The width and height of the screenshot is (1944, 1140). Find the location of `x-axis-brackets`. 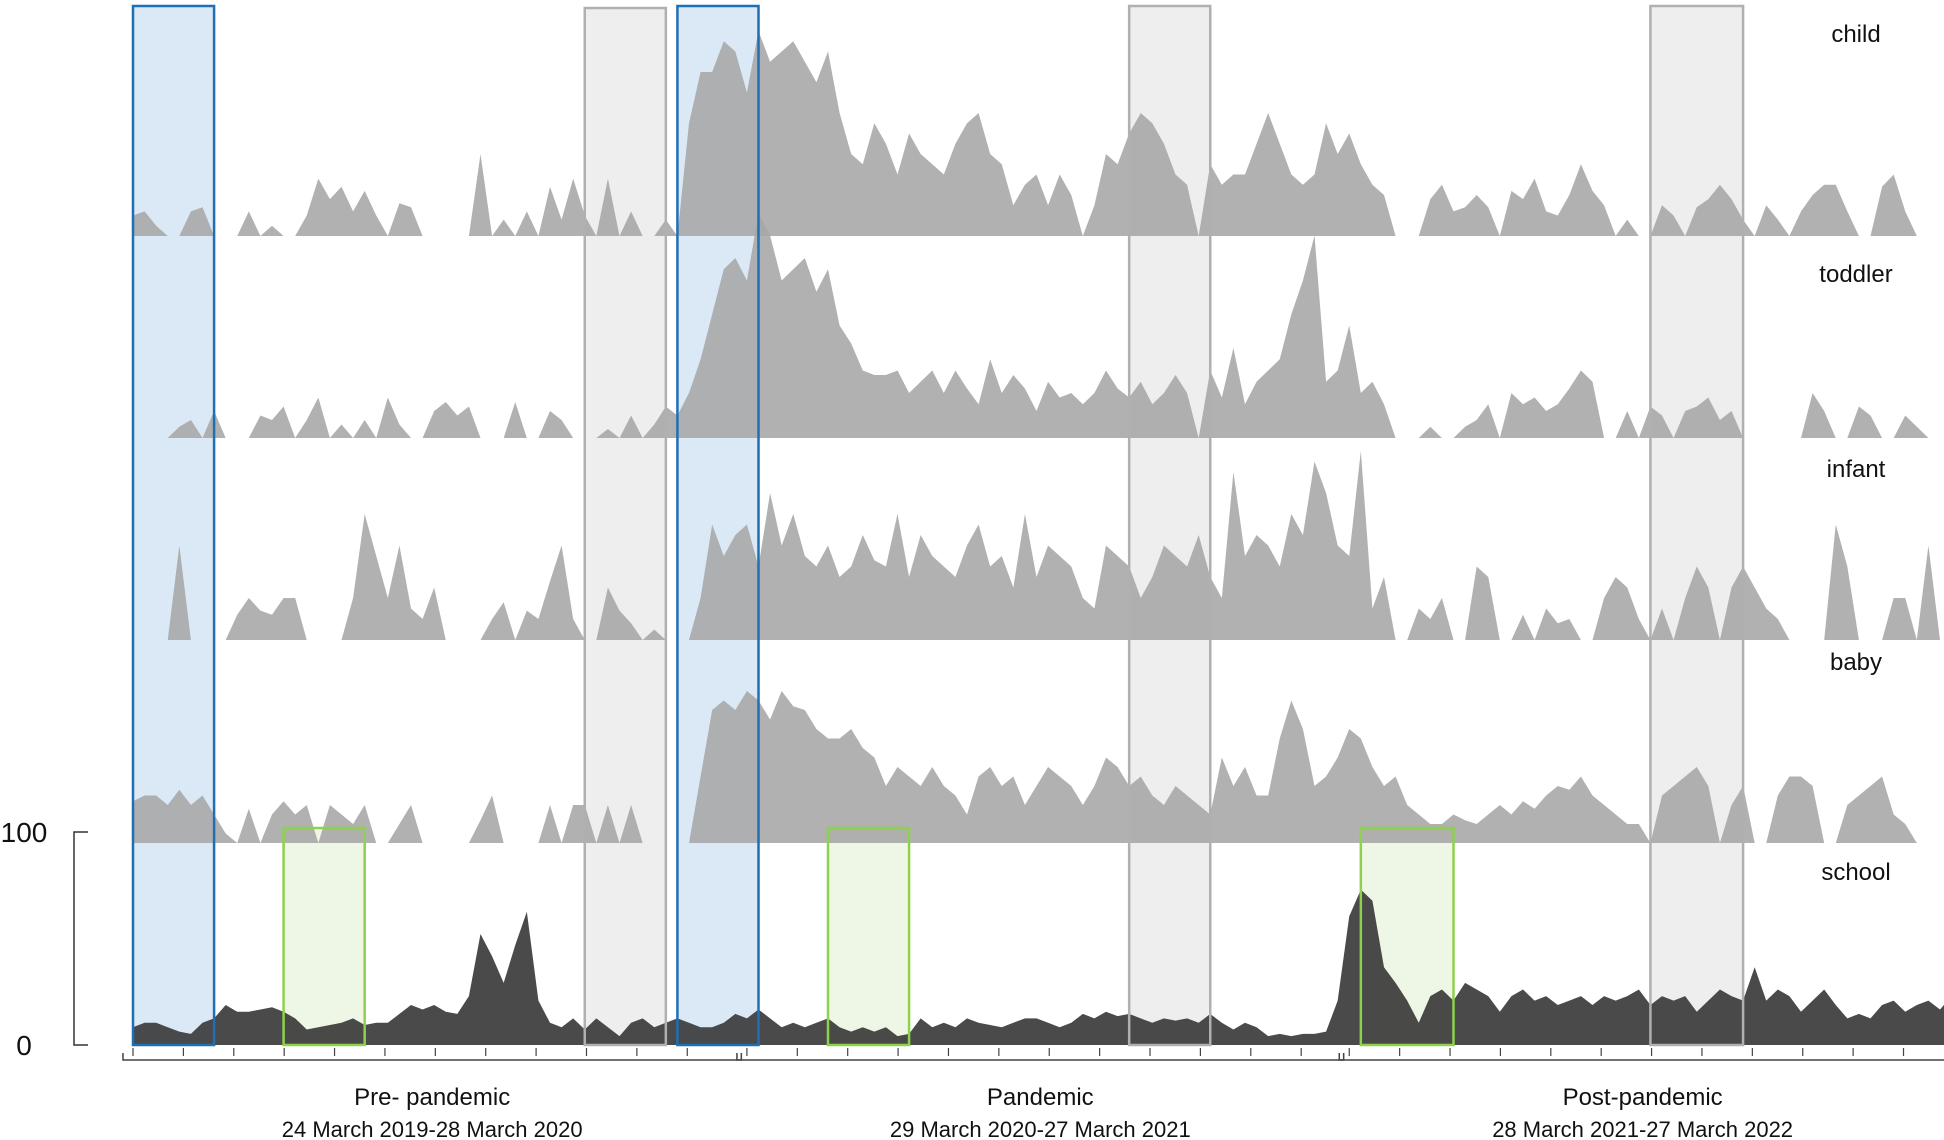

x-axis-brackets is located at coordinates (1033, 1054).